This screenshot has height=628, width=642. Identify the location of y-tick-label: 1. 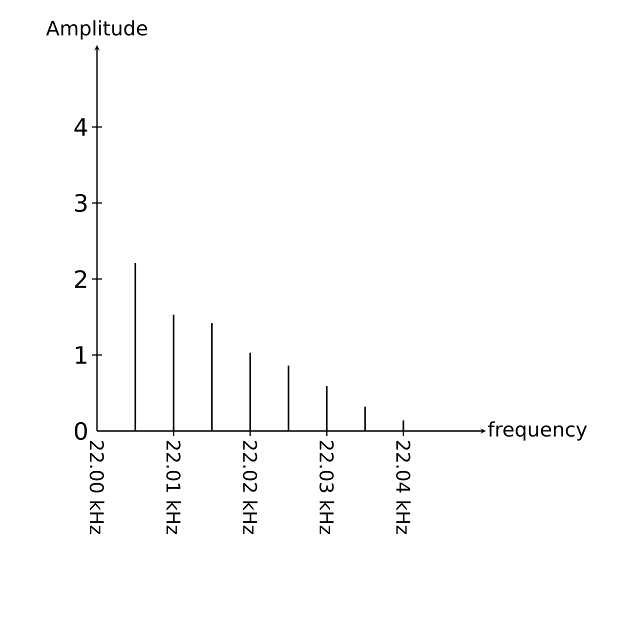
(81, 355).